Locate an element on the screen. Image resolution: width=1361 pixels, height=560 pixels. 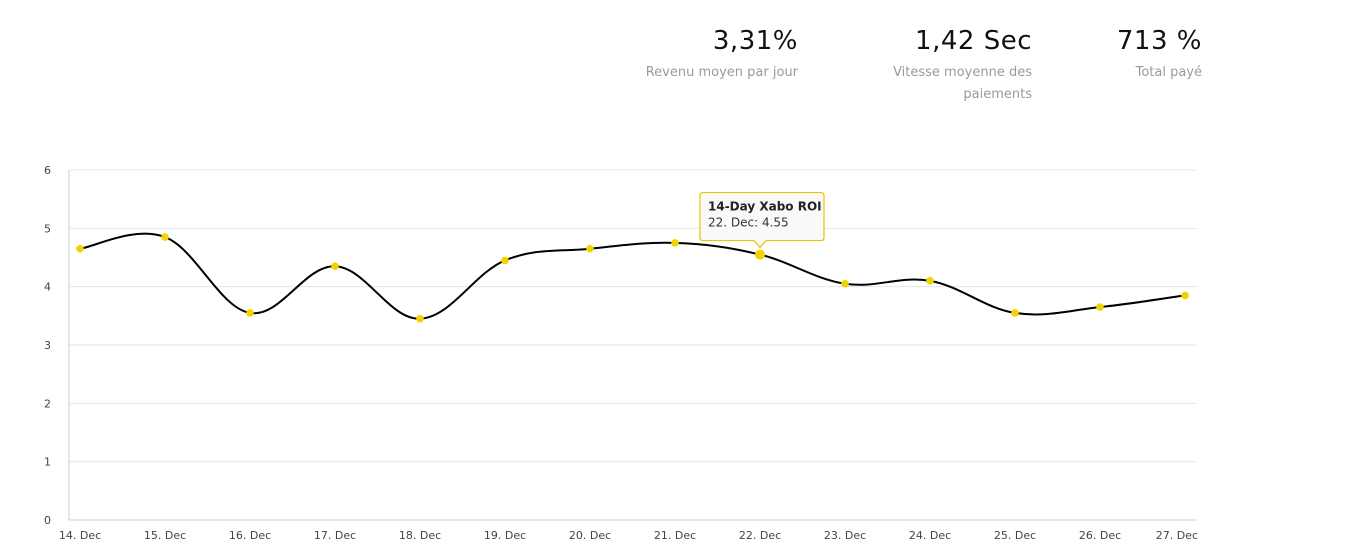
stat-daily-revenue: 3,31% Revenu moyen par jour is located at coordinates (688, 55).